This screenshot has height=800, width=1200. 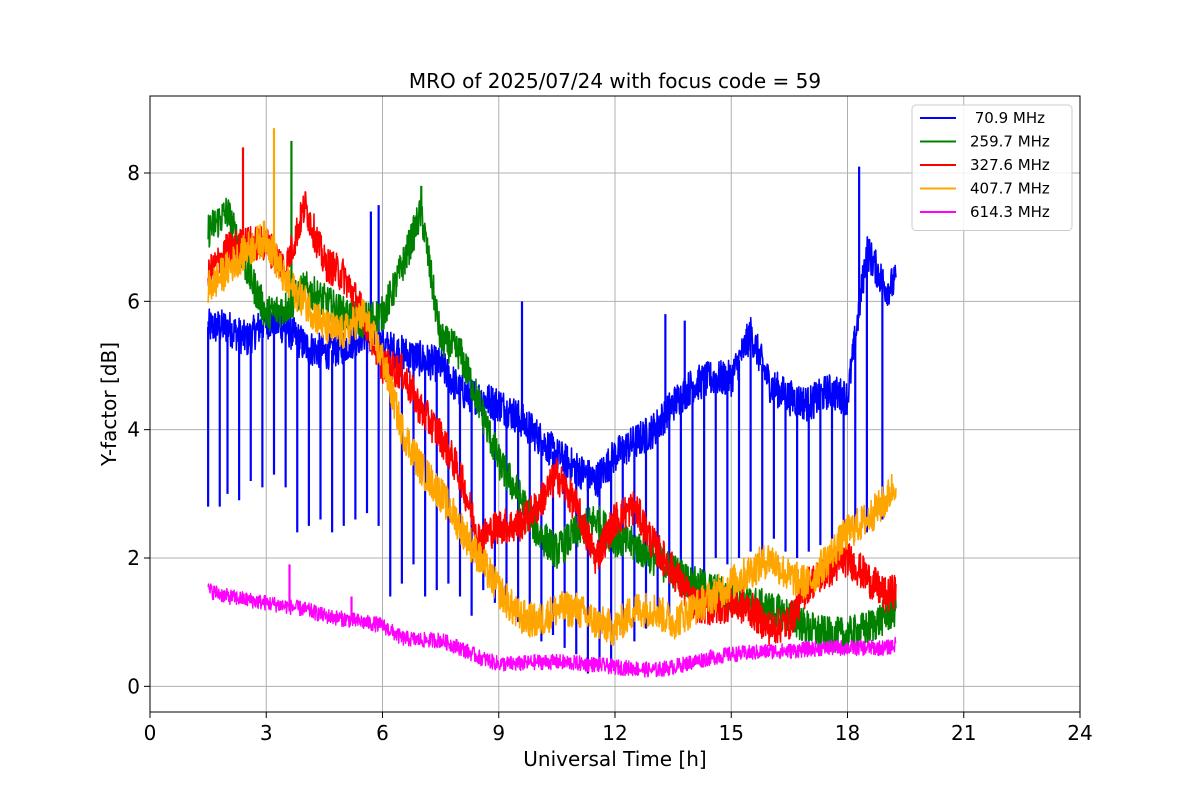 What do you see at coordinates (133, 173) in the screenshot?
I see `y-tick-label: 8` at bounding box center [133, 173].